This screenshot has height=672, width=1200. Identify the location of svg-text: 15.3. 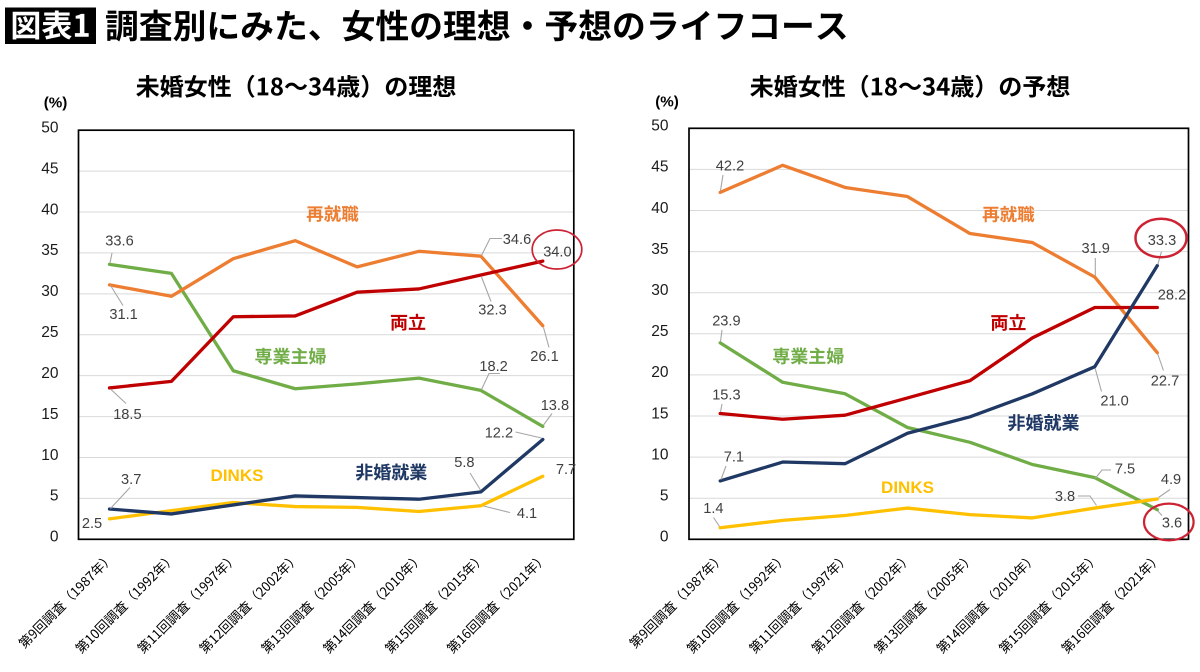
(726, 396).